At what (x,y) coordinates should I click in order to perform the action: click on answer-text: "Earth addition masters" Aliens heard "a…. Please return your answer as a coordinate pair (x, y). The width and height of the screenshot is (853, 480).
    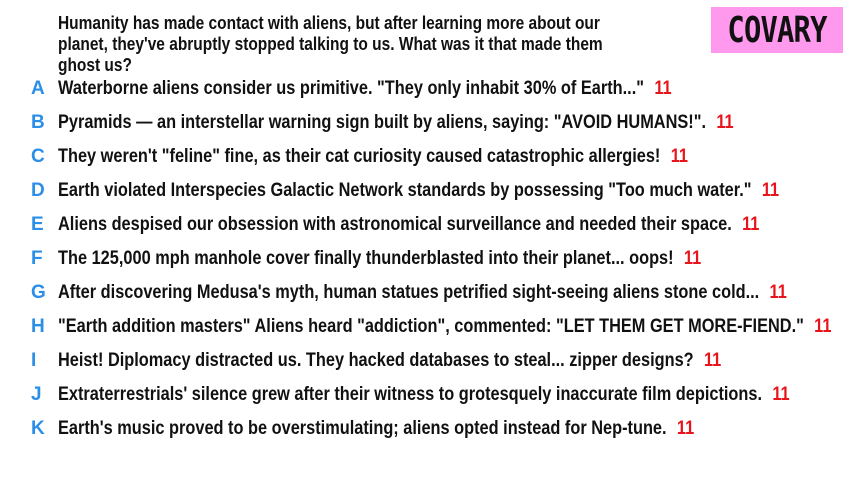
    Looking at the image, I should click on (431, 326).